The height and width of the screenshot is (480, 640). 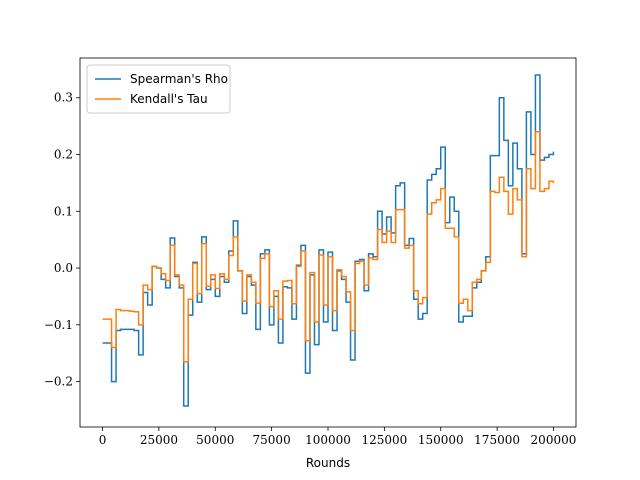 What do you see at coordinates (384, 440) in the screenshot?
I see `x-tick-label: 125000` at bounding box center [384, 440].